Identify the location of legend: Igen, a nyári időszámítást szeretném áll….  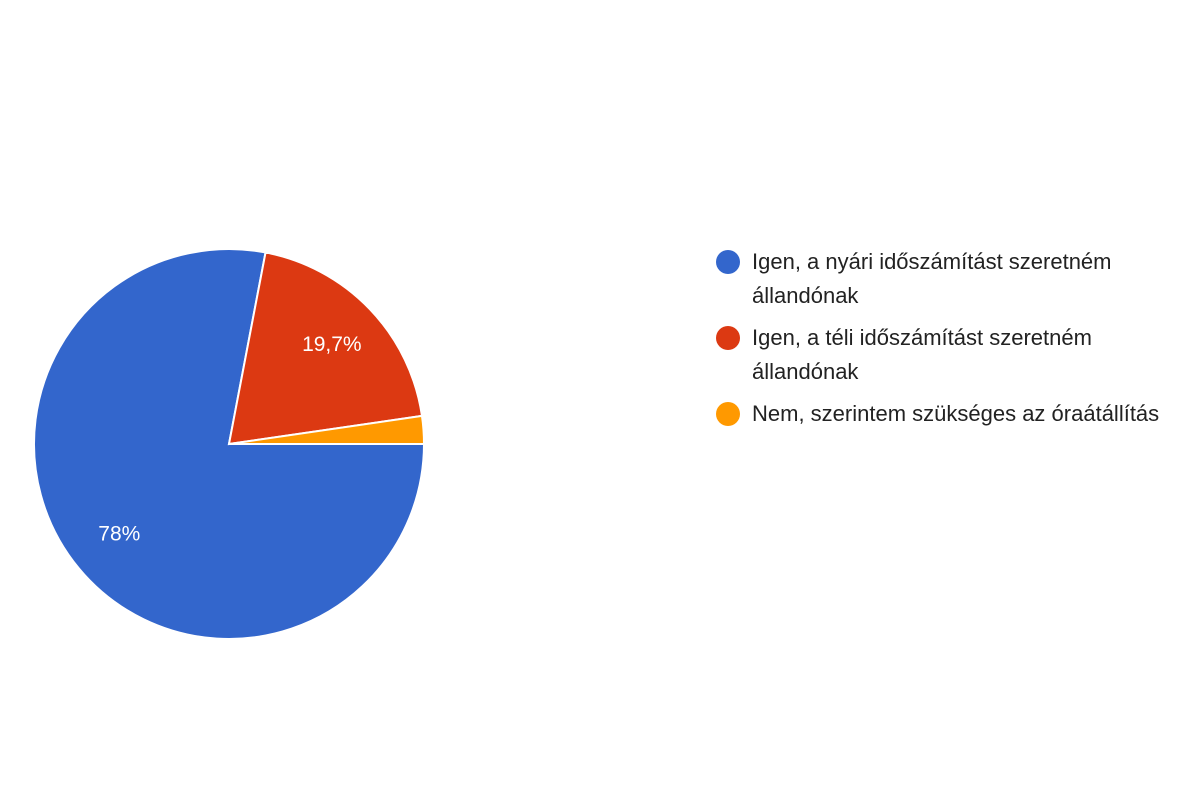
(949, 342).